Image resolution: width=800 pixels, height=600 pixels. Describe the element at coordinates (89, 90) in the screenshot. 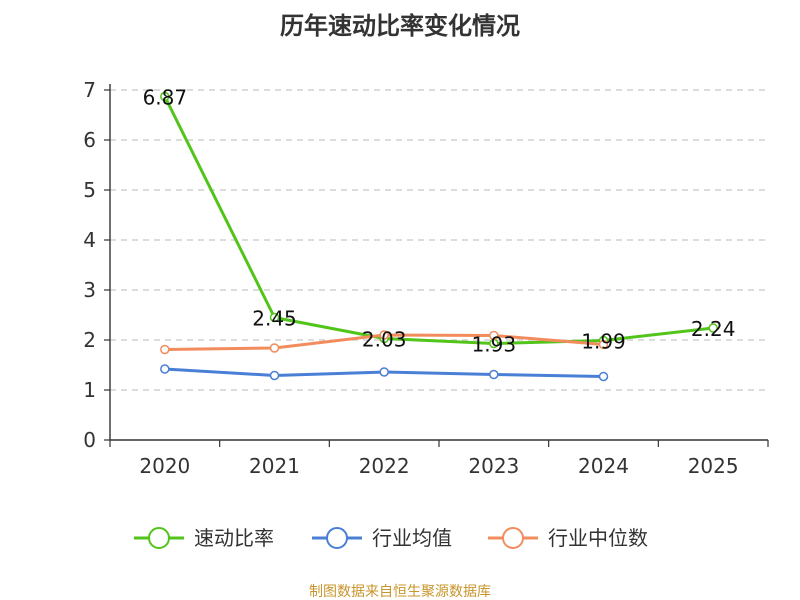

I see `y-tick-label: 7` at that location.